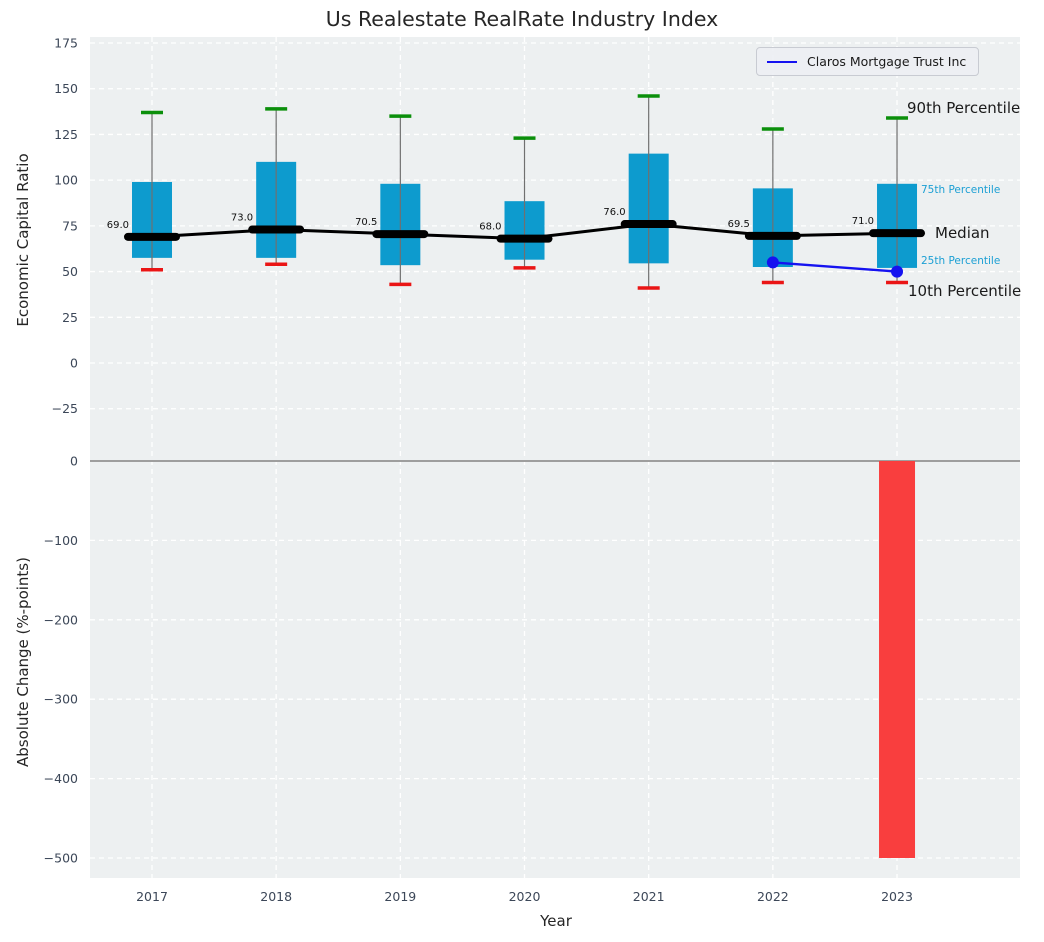 This screenshot has height=942, width=1044. What do you see at coordinates (962, 233) in the screenshot?
I see `annotation-median: Median` at bounding box center [962, 233].